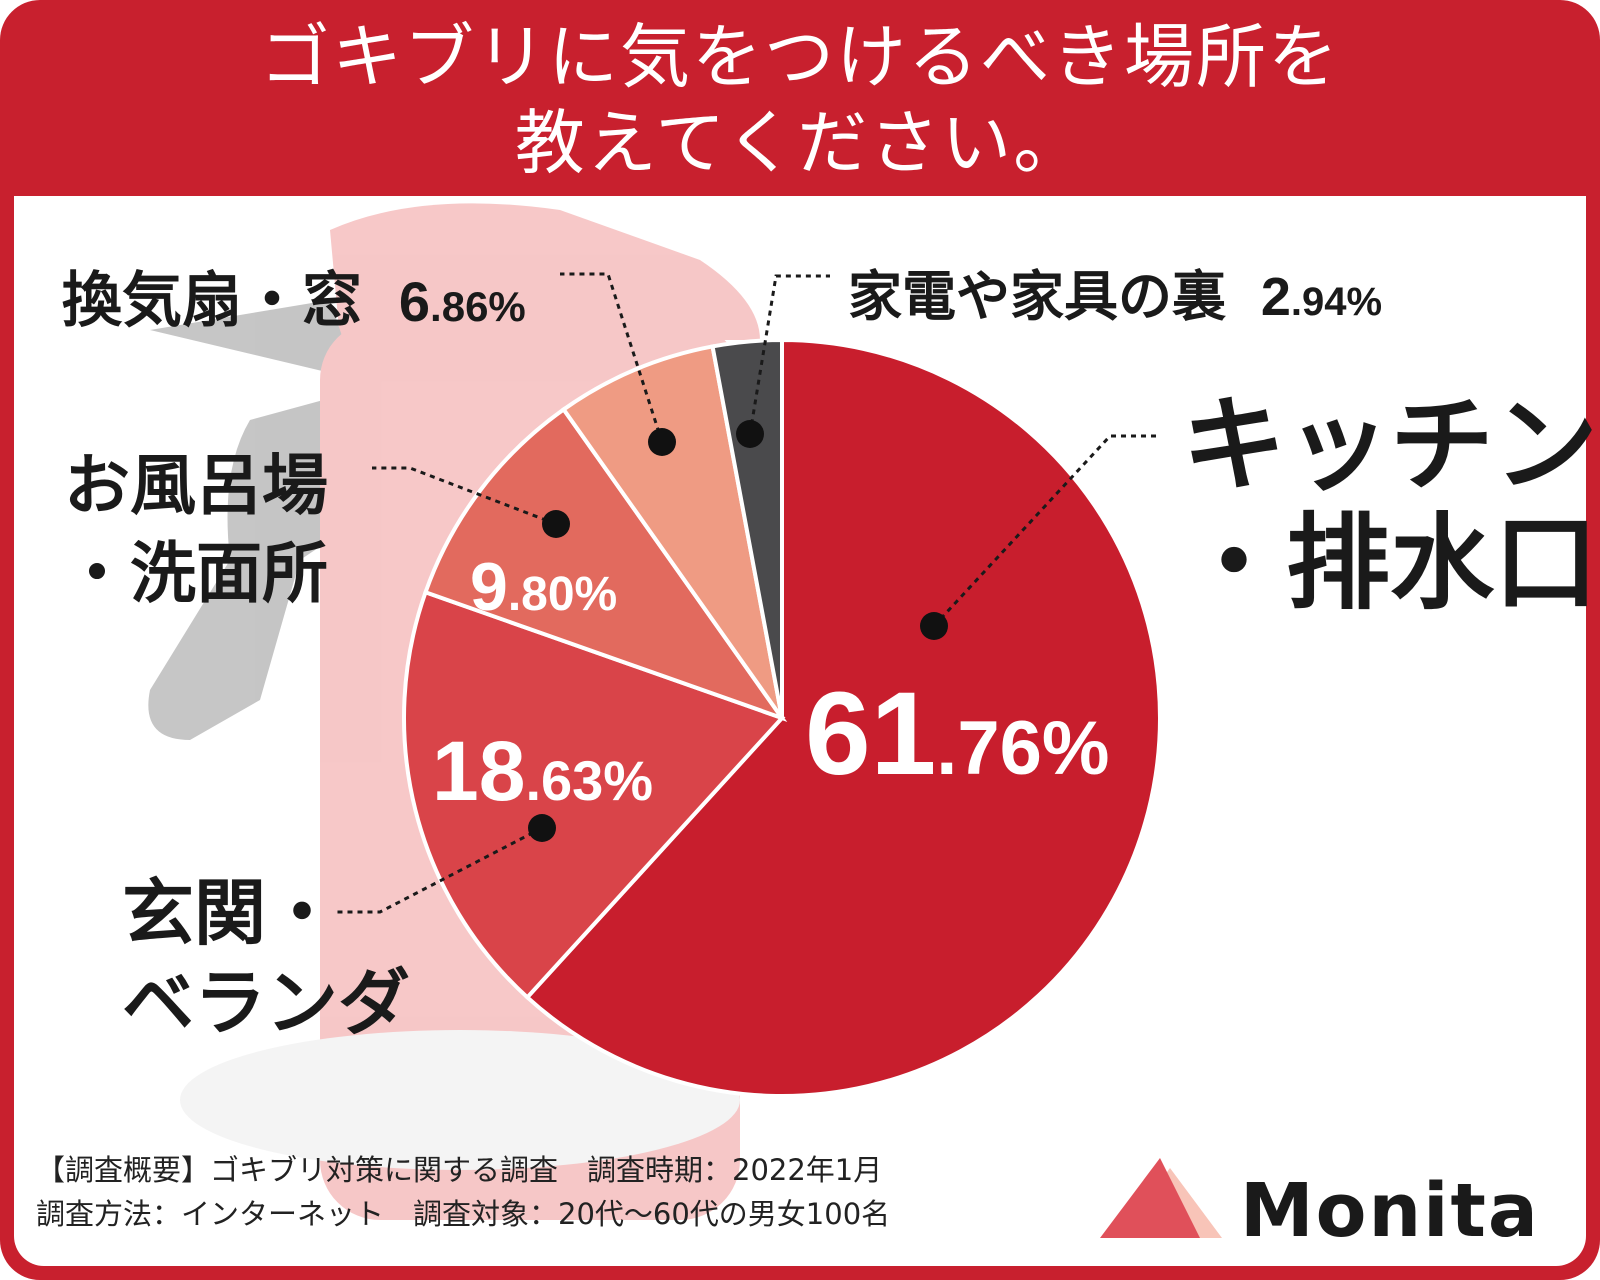 The image size is (1600, 1280). What do you see at coordinates (439, 870) in the screenshot?
I see `leader-line-entrance` at bounding box center [439, 870].